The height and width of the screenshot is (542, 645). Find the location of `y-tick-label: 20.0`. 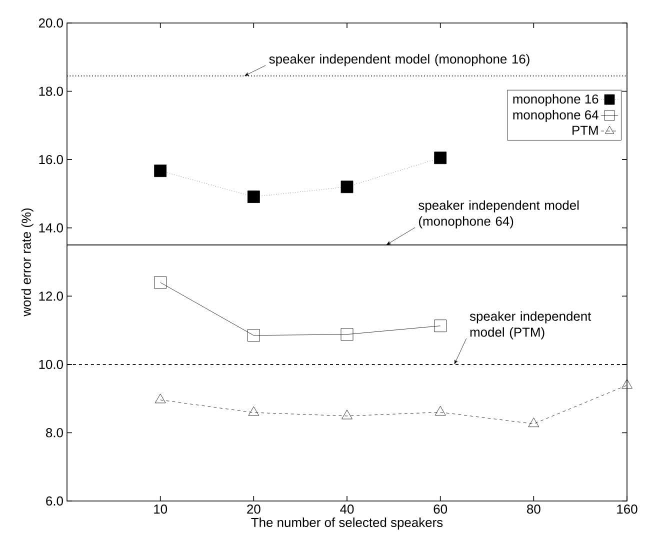

y-tick-label: 20.0 is located at coordinates (50, 23).